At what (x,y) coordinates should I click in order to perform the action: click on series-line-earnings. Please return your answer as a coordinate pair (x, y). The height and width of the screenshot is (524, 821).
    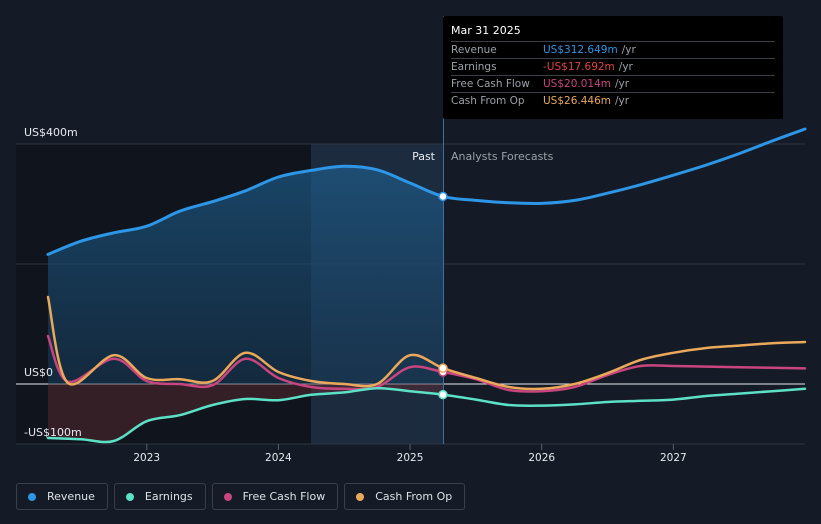
    Looking at the image, I should click on (426, 415).